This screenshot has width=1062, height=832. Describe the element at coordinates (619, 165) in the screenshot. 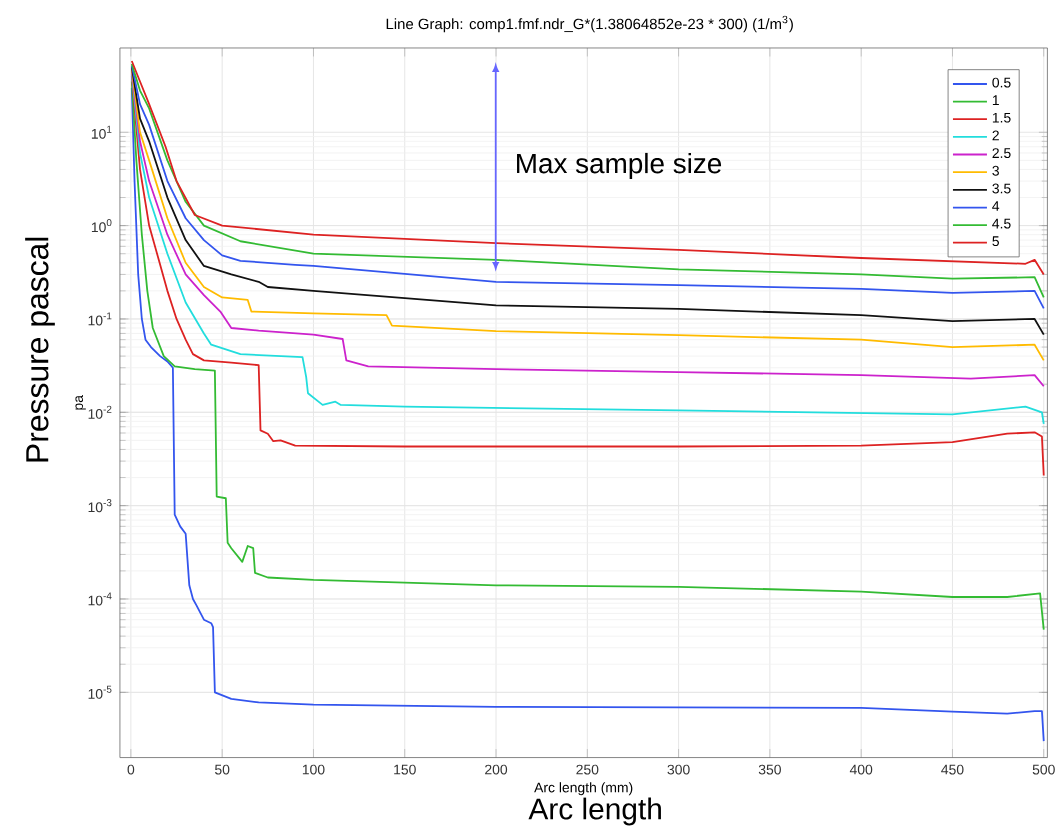

I see `annotation: Max sample size` at that location.